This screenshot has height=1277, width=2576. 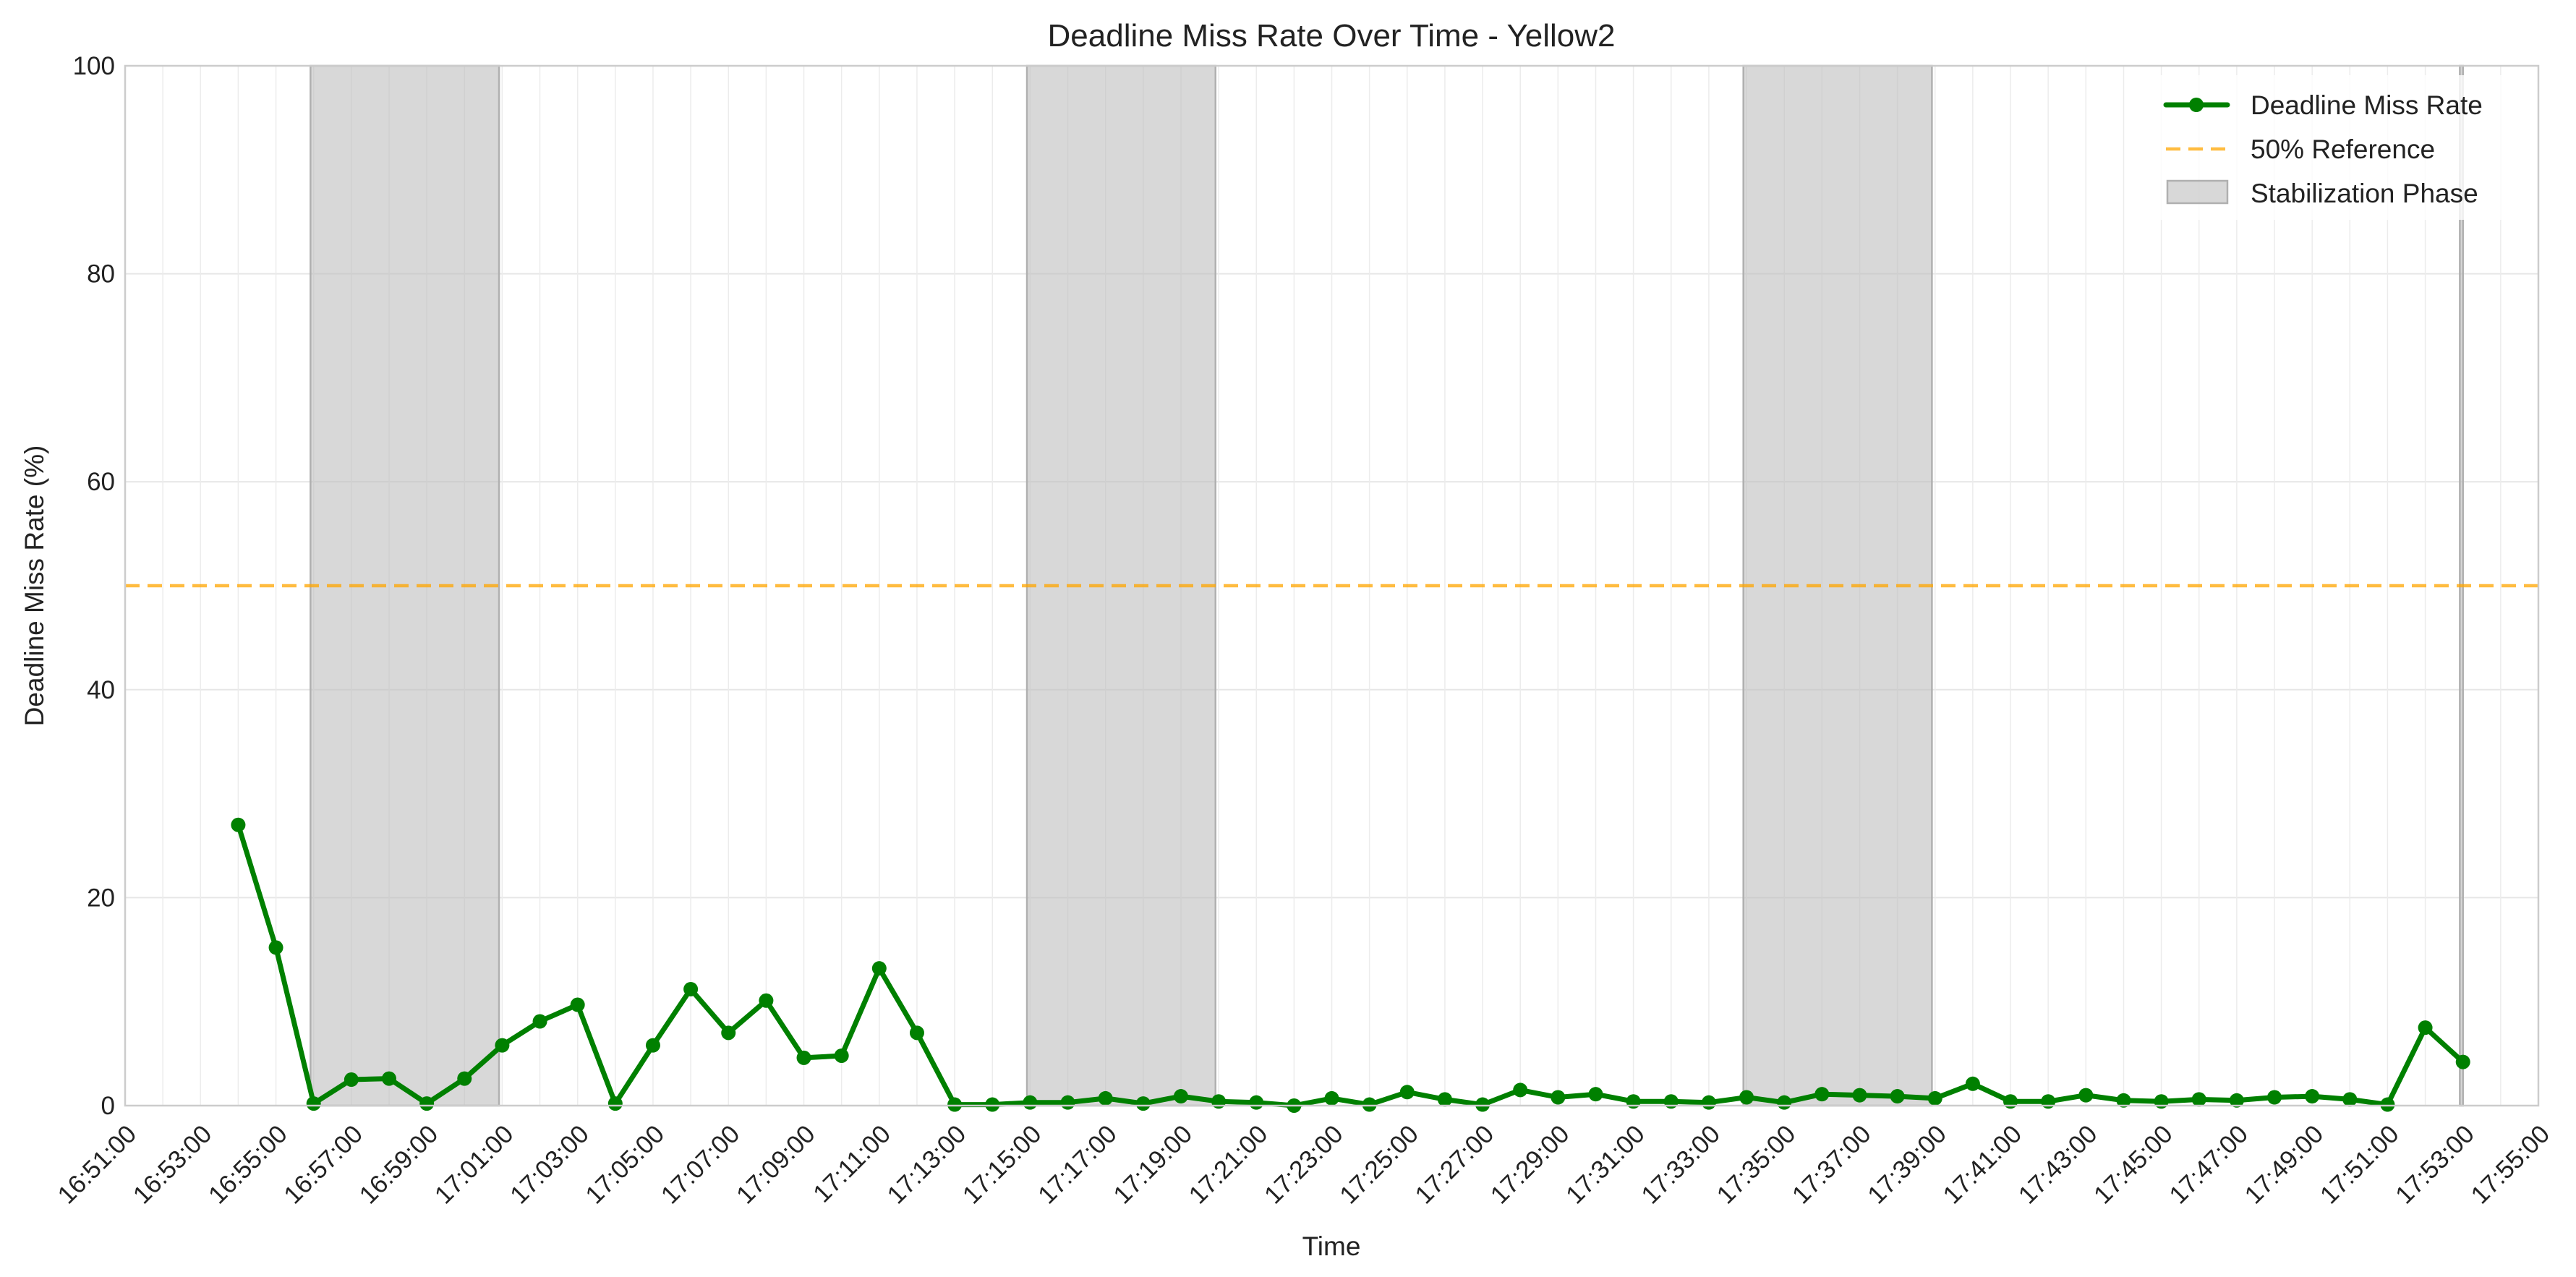 What do you see at coordinates (1331, 1246) in the screenshot?
I see `x-axis-label: Time` at bounding box center [1331, 1246].